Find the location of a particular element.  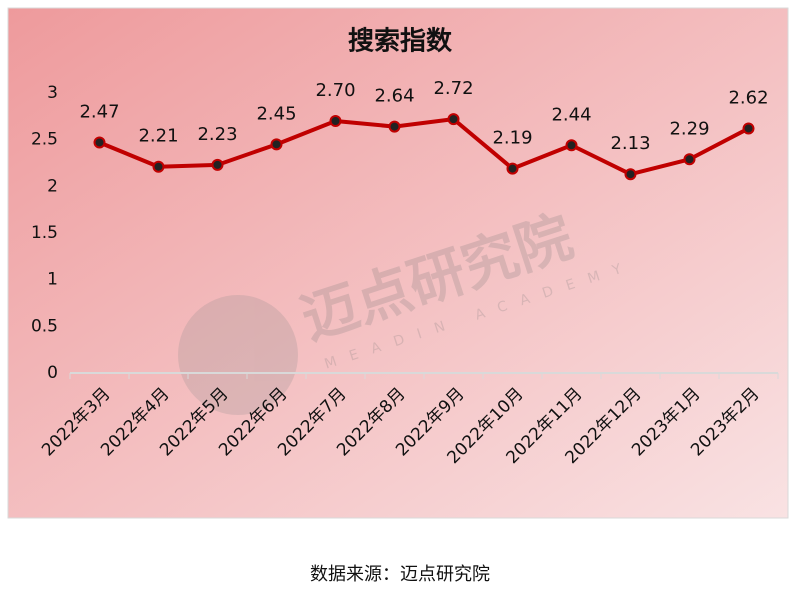

data-label: 2.23 is located at coordinates (217, 134).